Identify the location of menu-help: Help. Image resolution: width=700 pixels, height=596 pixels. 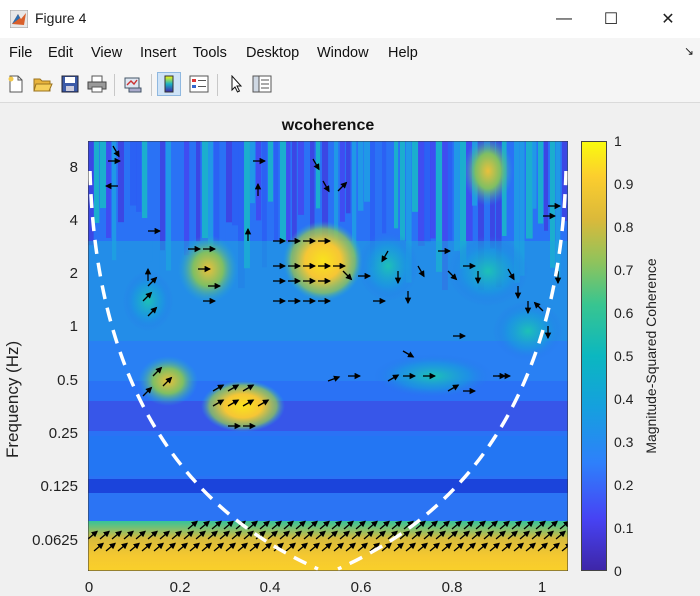
(403, 53).